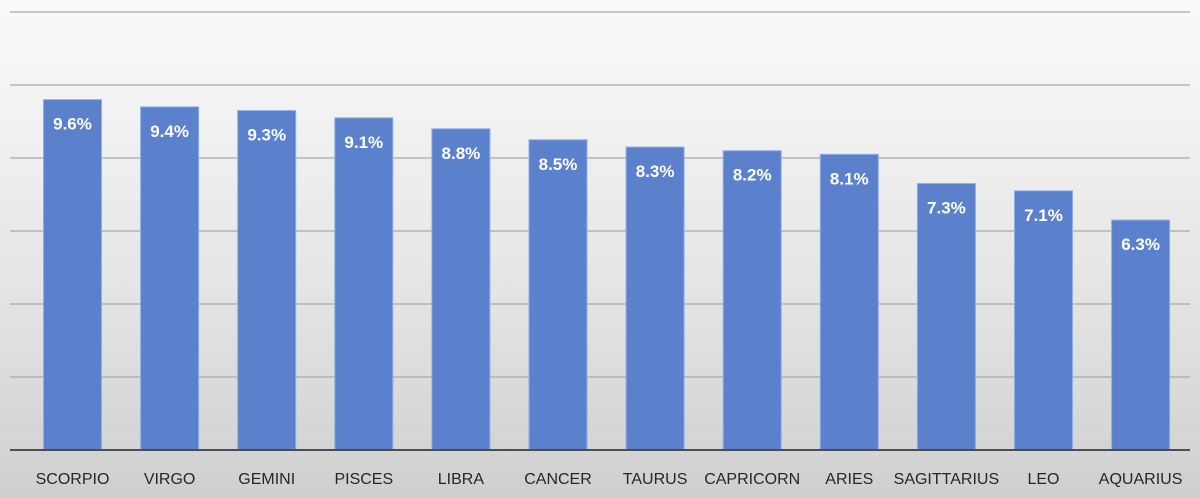  I want to click on x-tick-label-pisces: PISCES, so click(363, 479).